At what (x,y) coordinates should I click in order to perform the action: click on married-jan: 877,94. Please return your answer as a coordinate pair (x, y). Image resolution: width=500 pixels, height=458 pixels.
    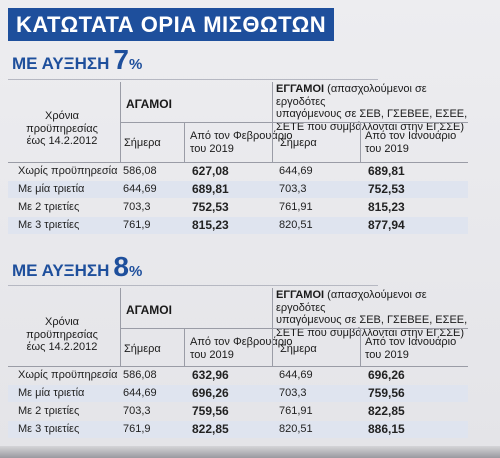
    Looking at the image, I should click on (386, 225).